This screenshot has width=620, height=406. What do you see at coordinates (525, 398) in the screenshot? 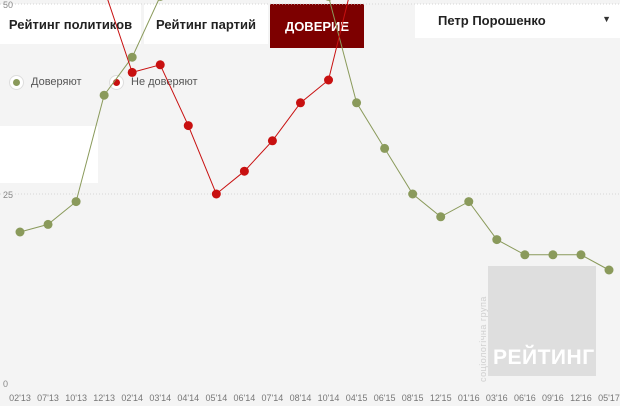
I see `x-tick-label: 06'16` at bounding box center [525, 398].